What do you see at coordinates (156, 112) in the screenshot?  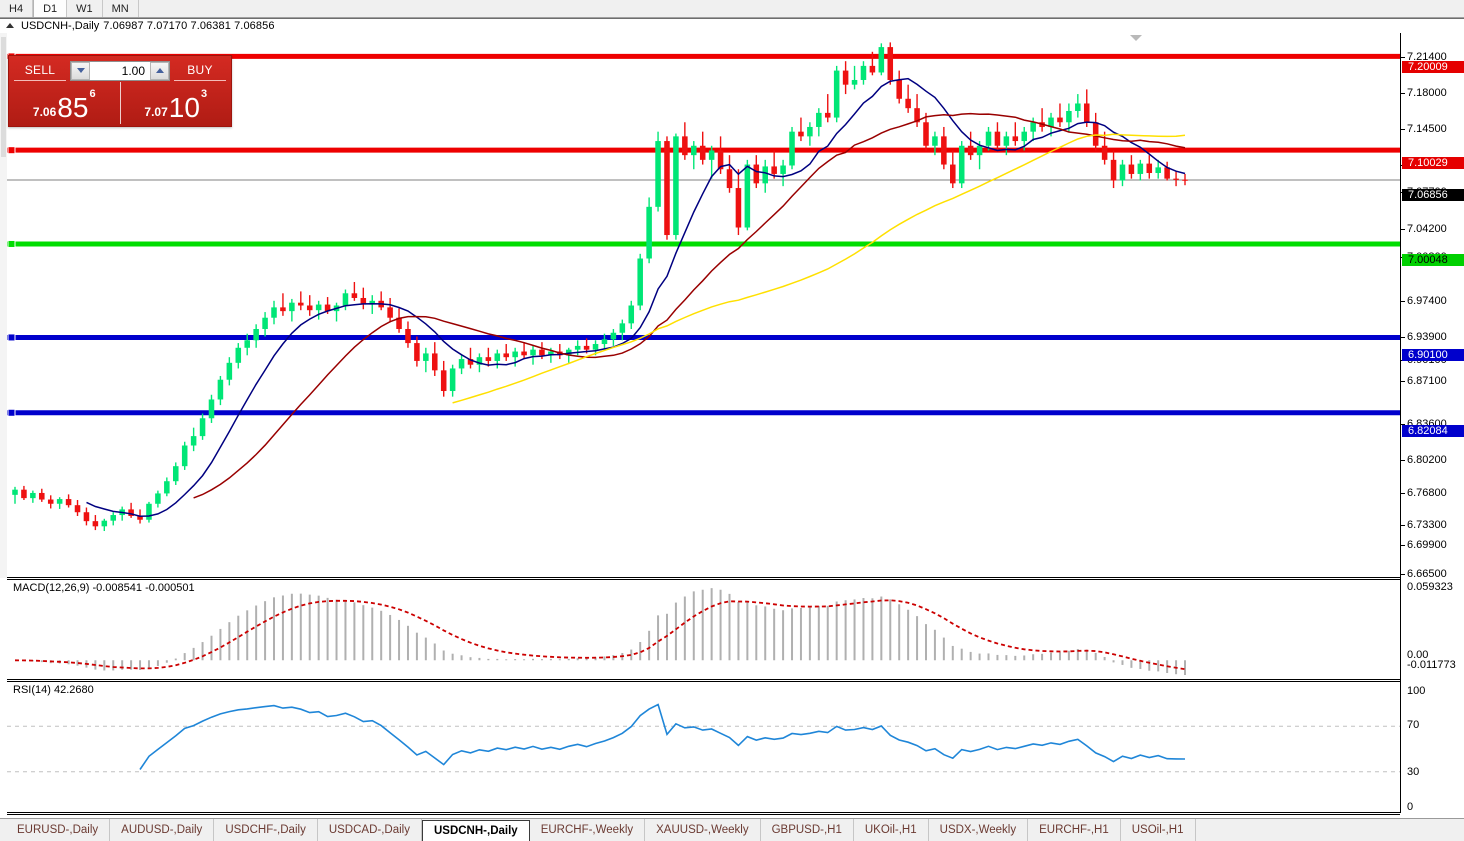 I see `ask-price-prefix: 7.07` at bounding box center [156, 112].